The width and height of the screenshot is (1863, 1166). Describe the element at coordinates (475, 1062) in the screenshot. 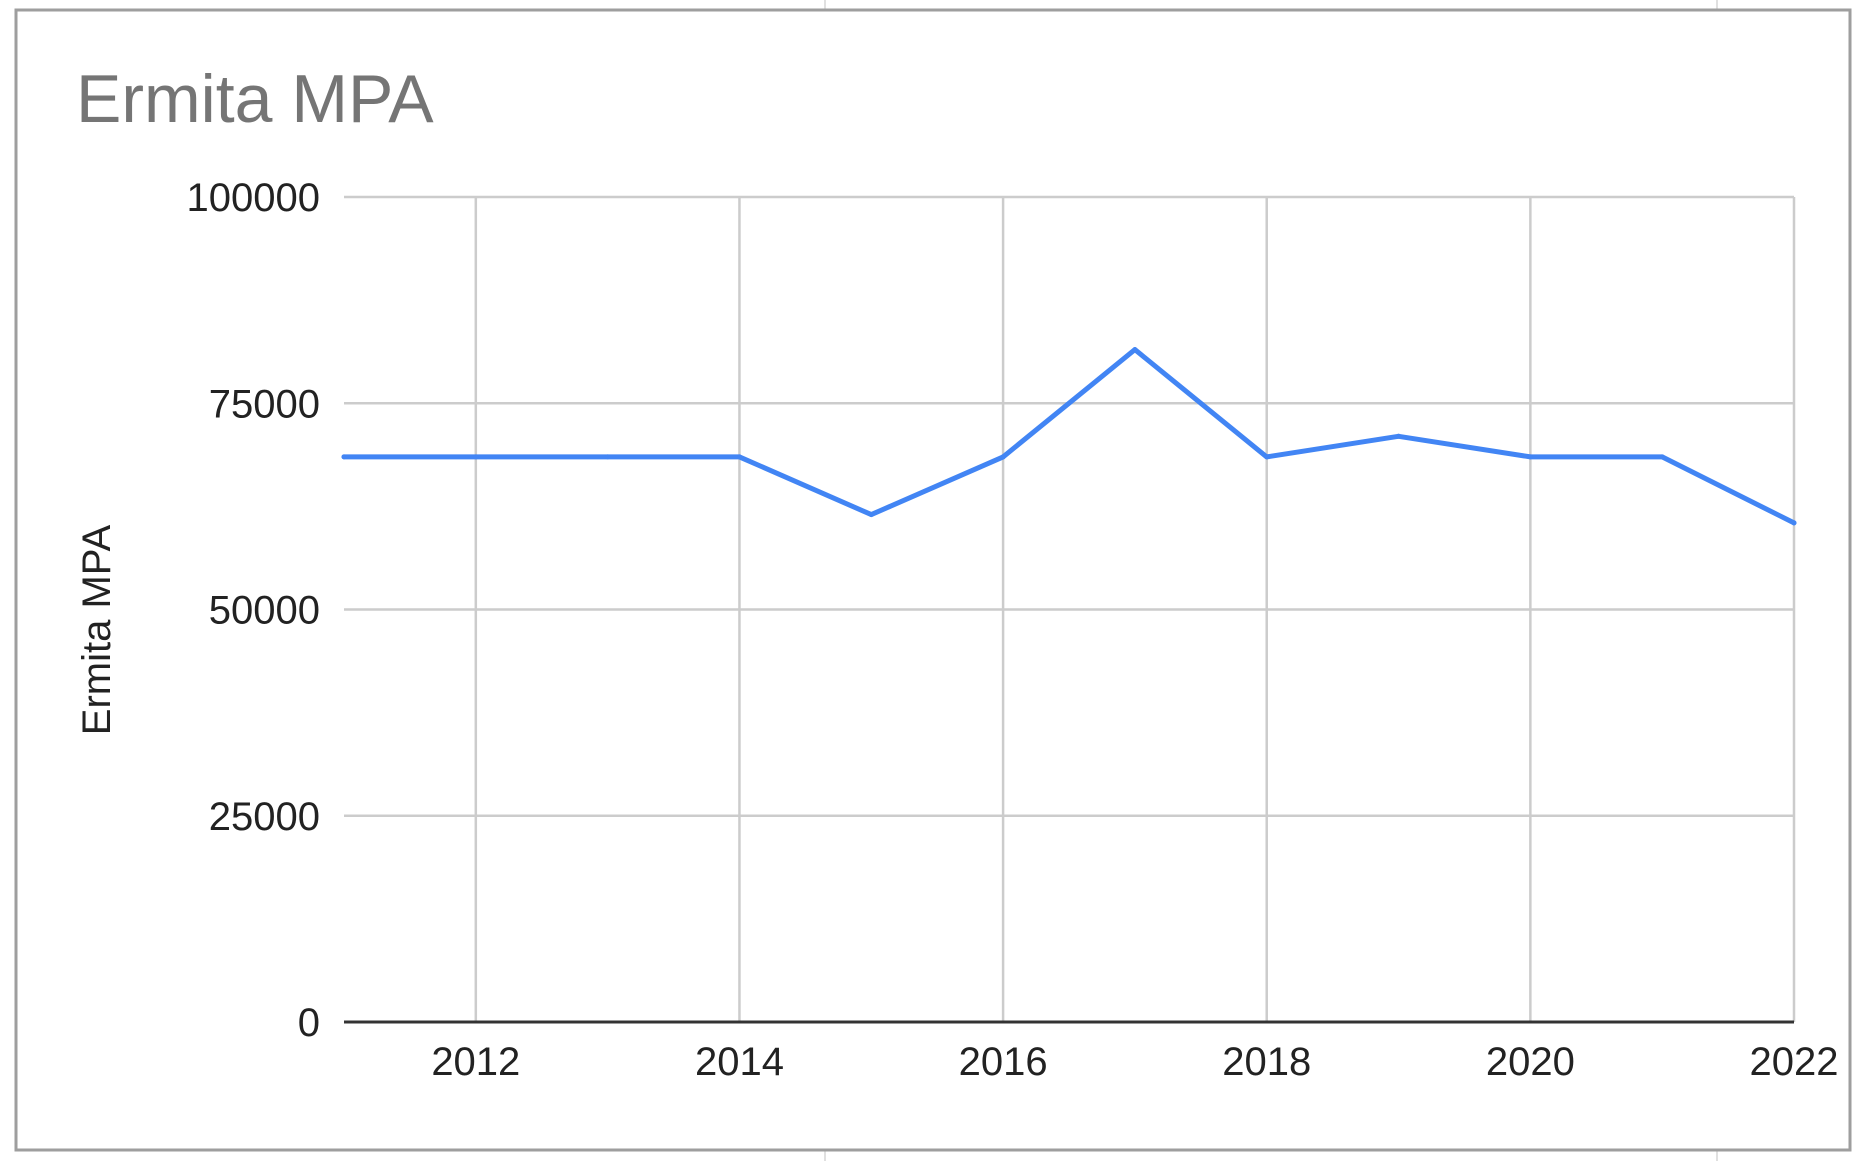

I see `x-tick-label: 2012` at that location.